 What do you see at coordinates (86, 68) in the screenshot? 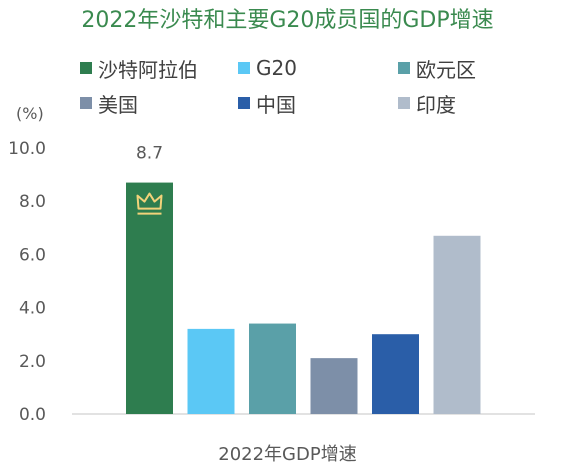
I see `legend-swatch-saudi` at bounding box center [86, 68].